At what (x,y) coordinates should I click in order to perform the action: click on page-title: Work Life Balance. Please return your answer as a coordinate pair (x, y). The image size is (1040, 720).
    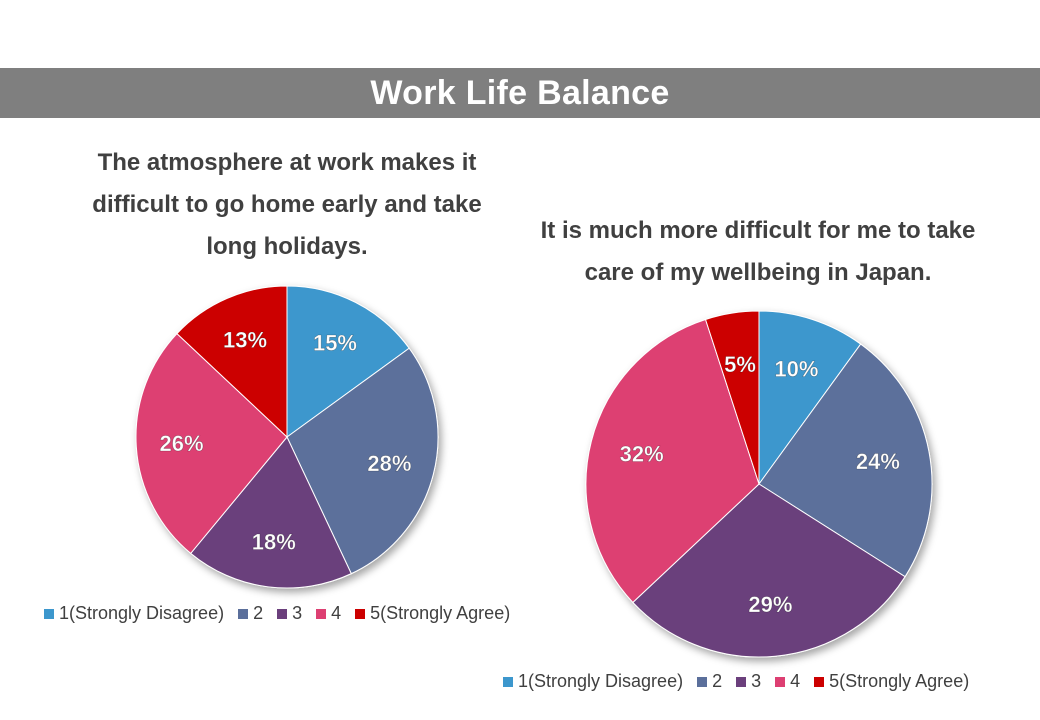
    Looking at the image, I should click on (520, 92).